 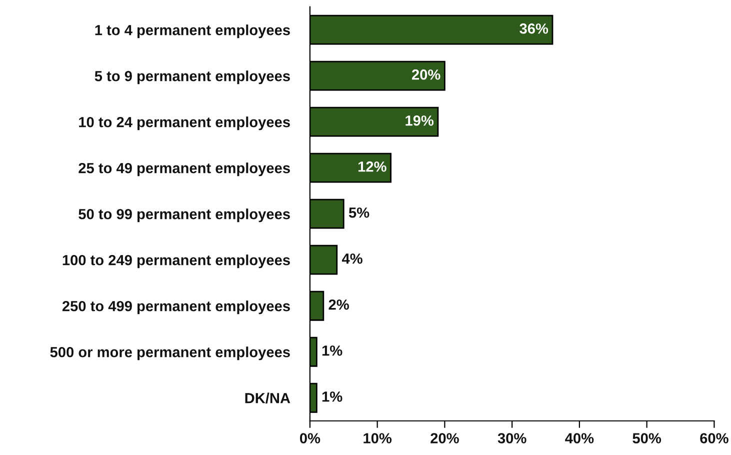 What do you see at coordinates (176, 261) in the screenshot?
I see `y-tick-label: 100 to 249 permanent employees` at bounding box center [176, 261].